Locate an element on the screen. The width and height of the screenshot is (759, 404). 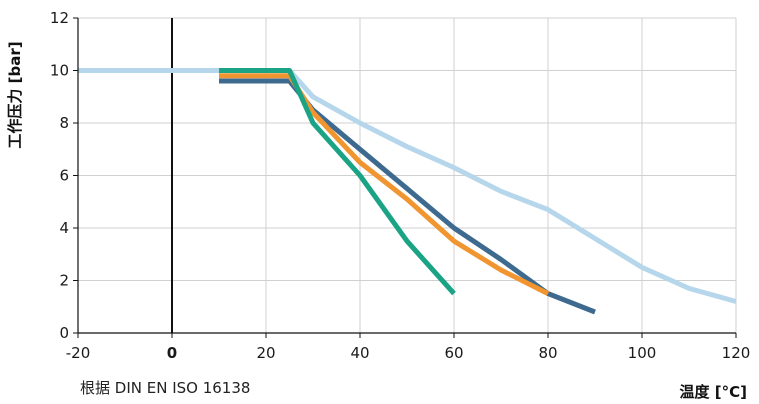
y-tick-label: 4 is located at coordinates (64, 228).